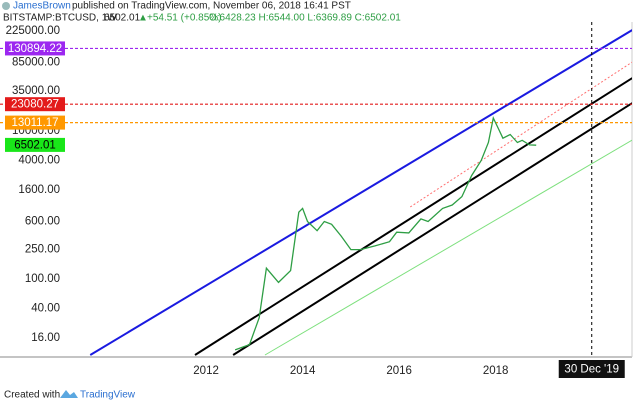  What do you see at coordinates (496, 371) in the screenshot?
I see `x-tick-label: 2018` at bounding box center [496, 371].